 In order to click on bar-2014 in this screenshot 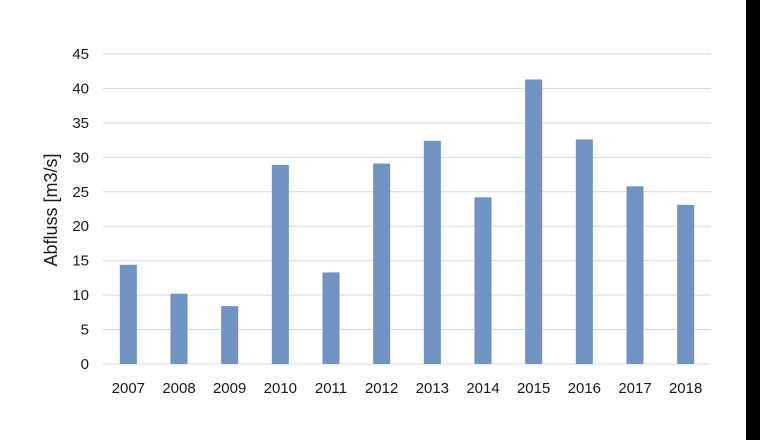, I will do `click(483, 280)`.